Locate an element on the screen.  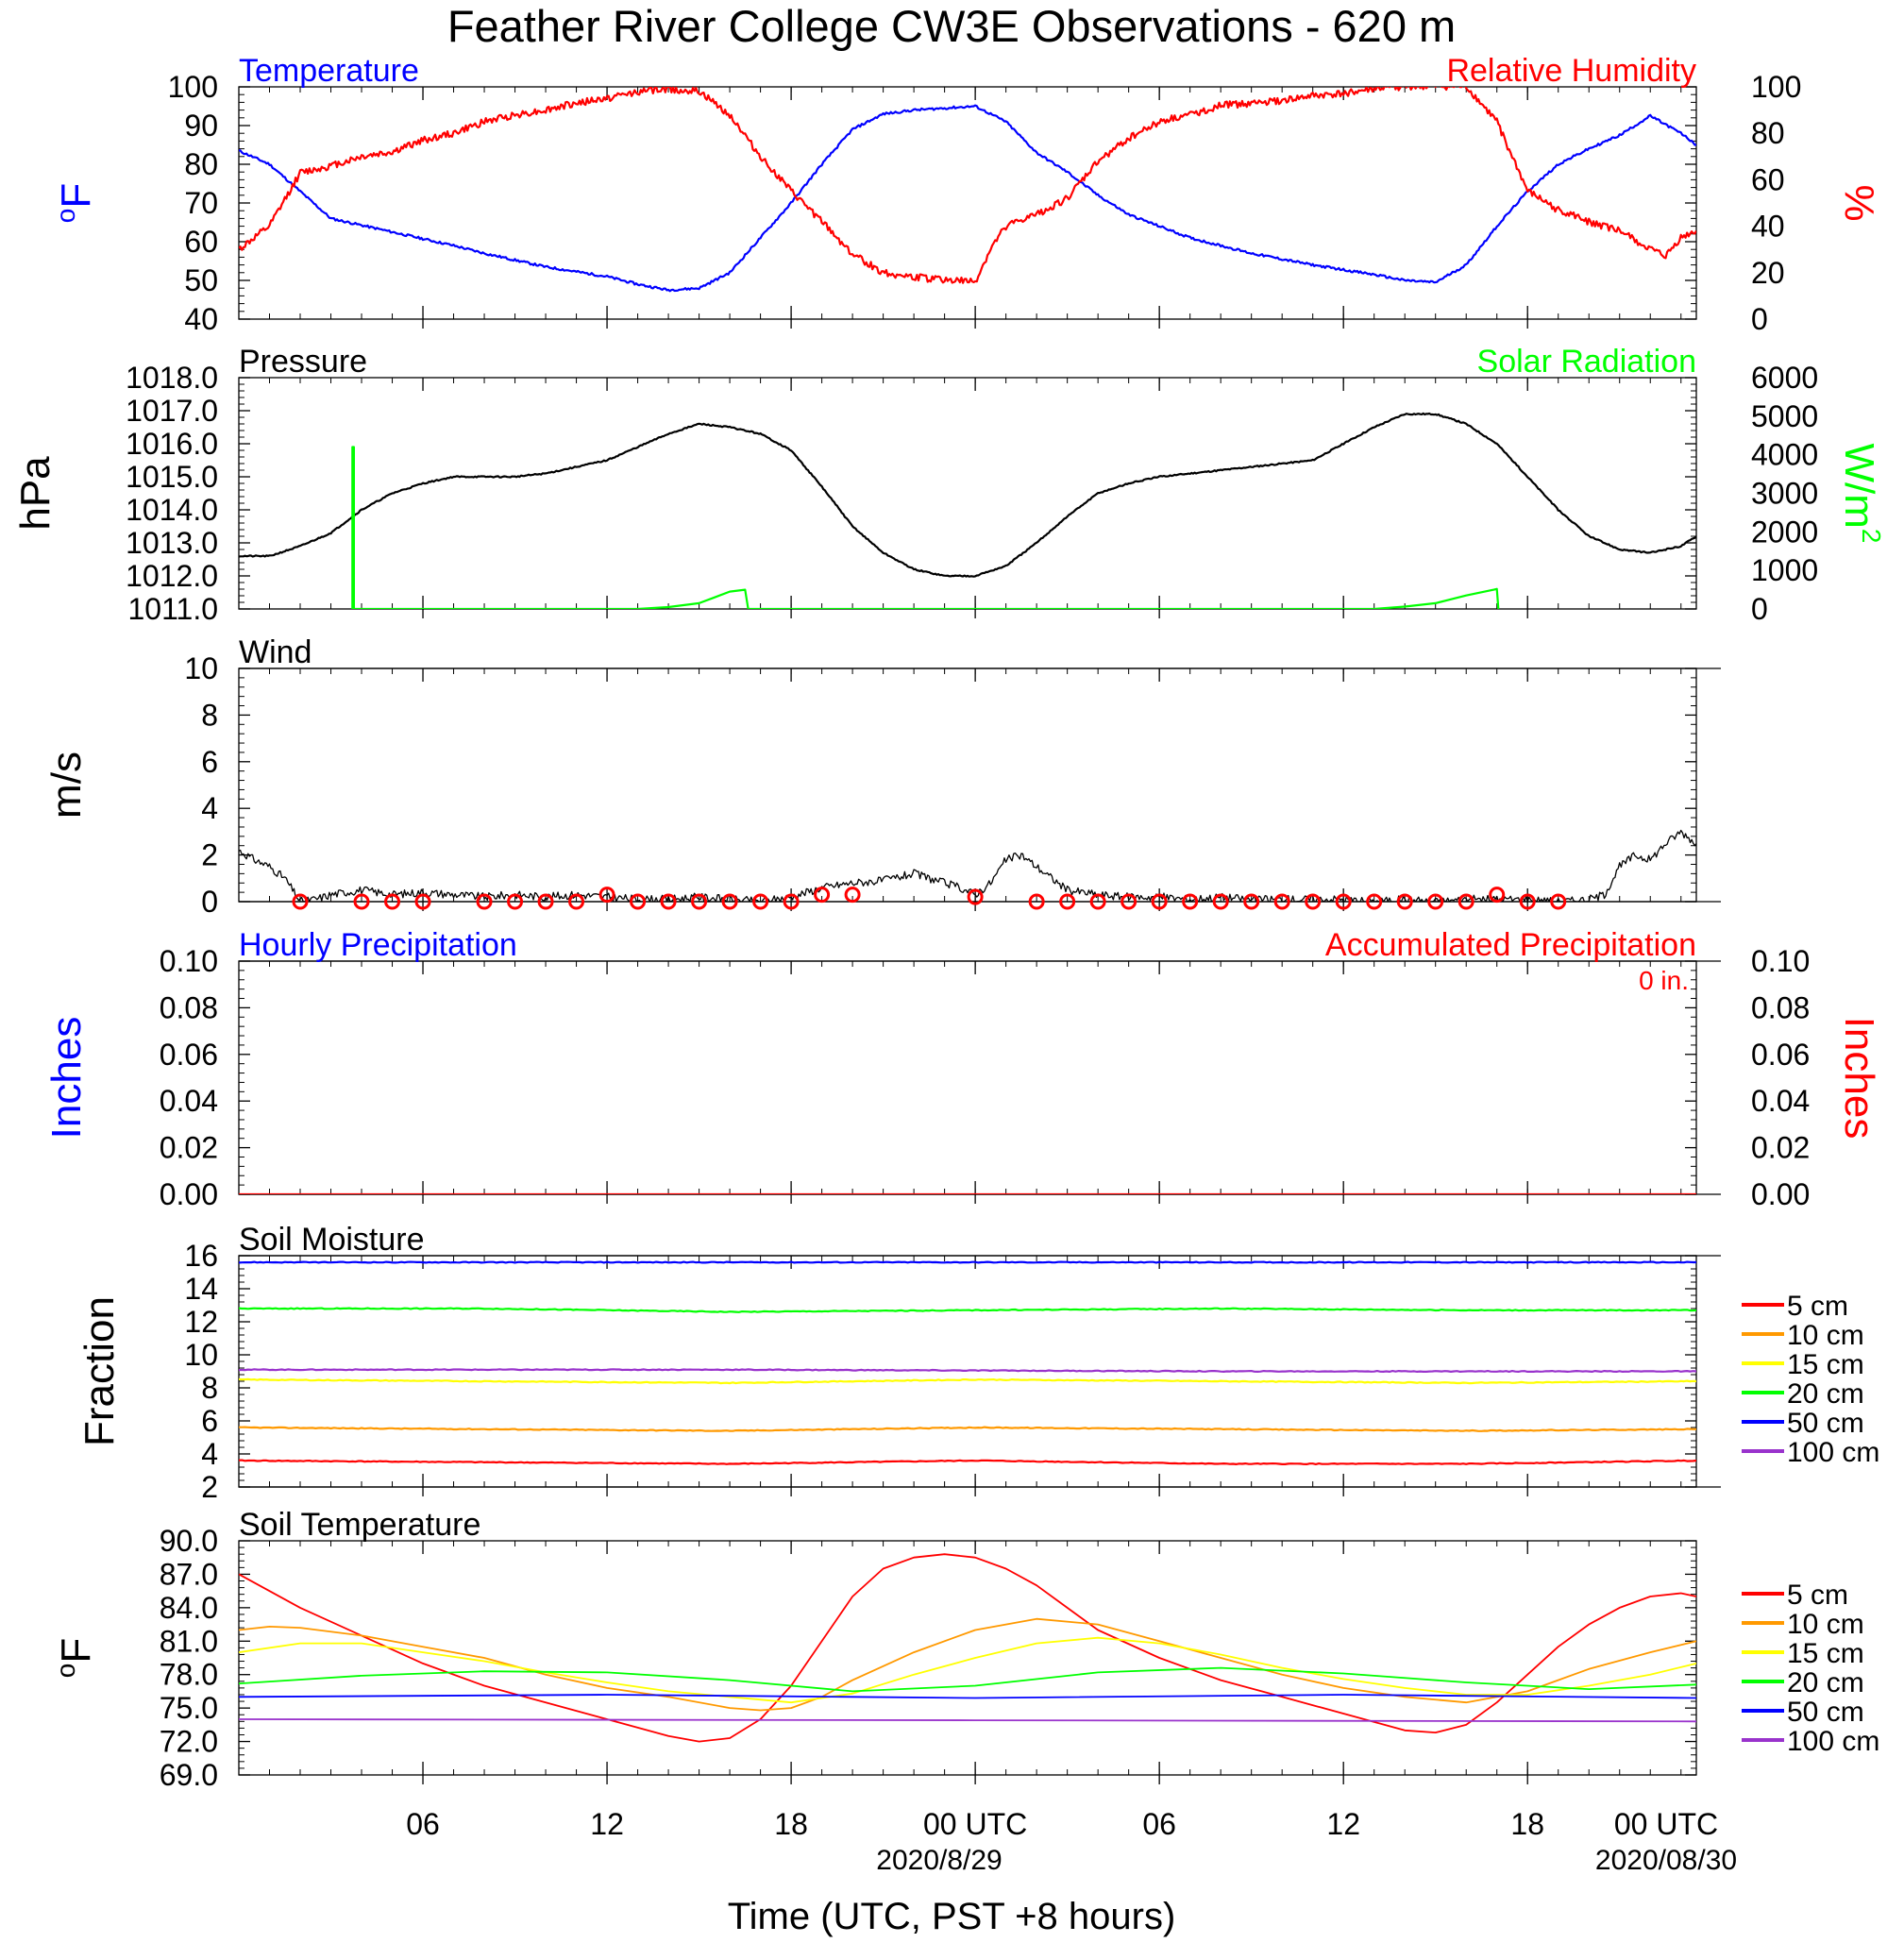
y-tick-label: 1018.0 is located at coordinates (172, 378).